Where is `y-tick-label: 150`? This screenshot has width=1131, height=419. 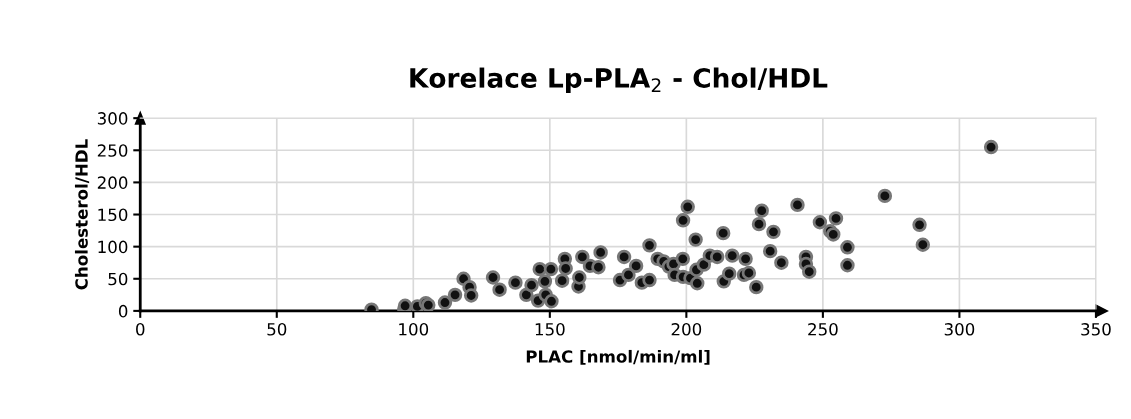
y-tick-label: 150 is located at coordinates (113, 215).